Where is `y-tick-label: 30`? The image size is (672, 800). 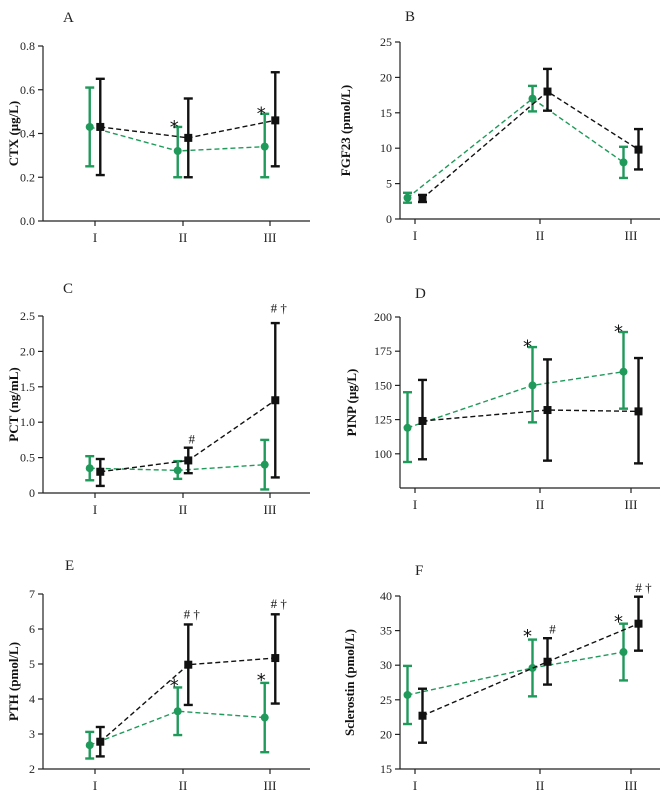
y-tick-label: 30 is located at coordinates (386, 665).